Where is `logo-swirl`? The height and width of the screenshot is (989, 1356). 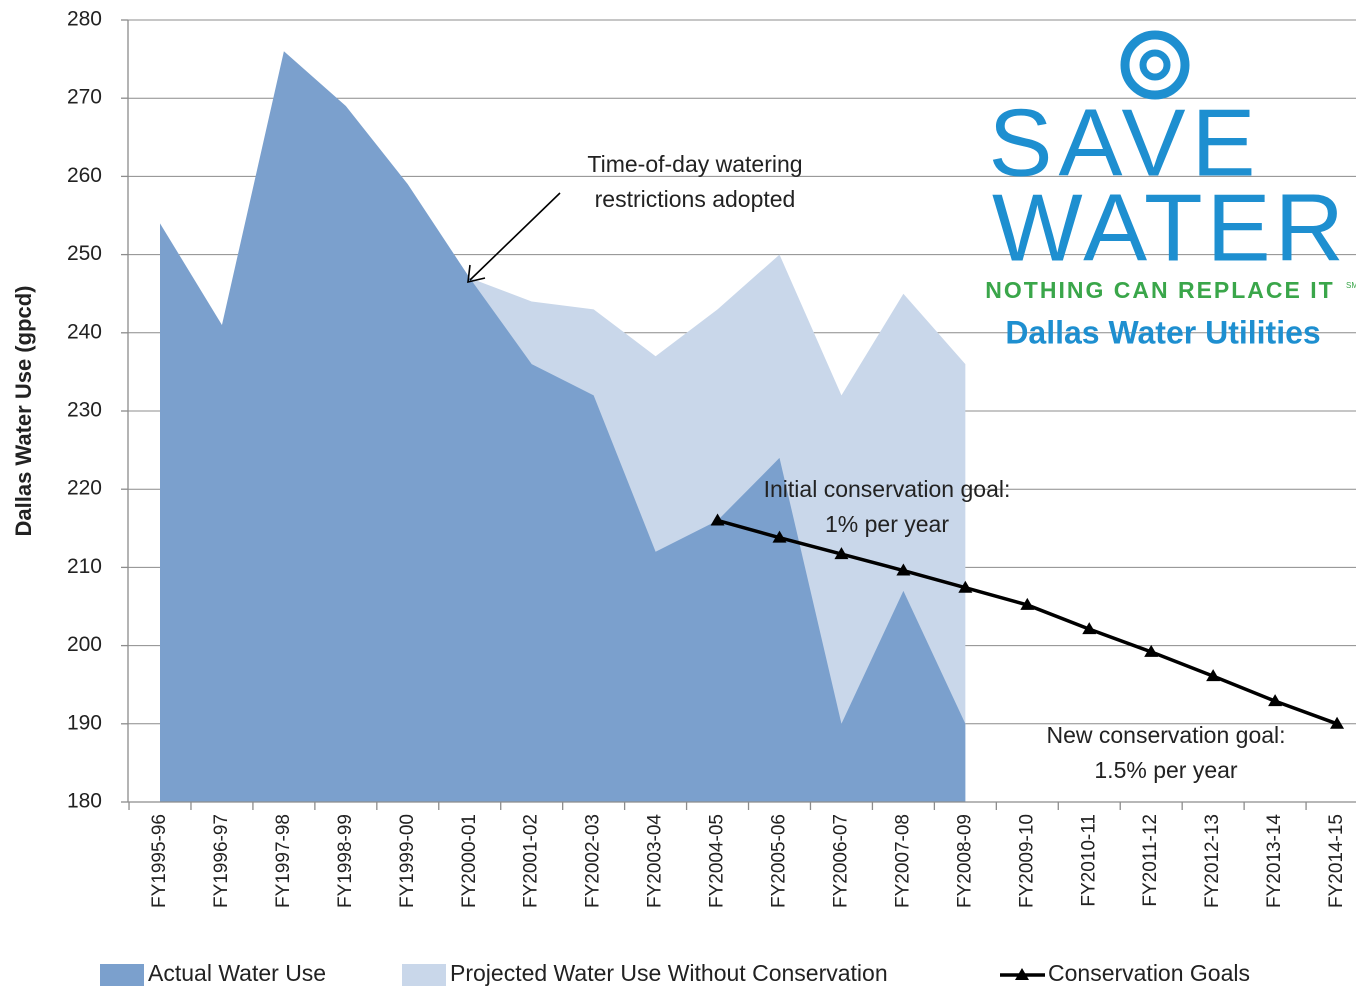 logo-swirl is located at coordinates (1155, 65).